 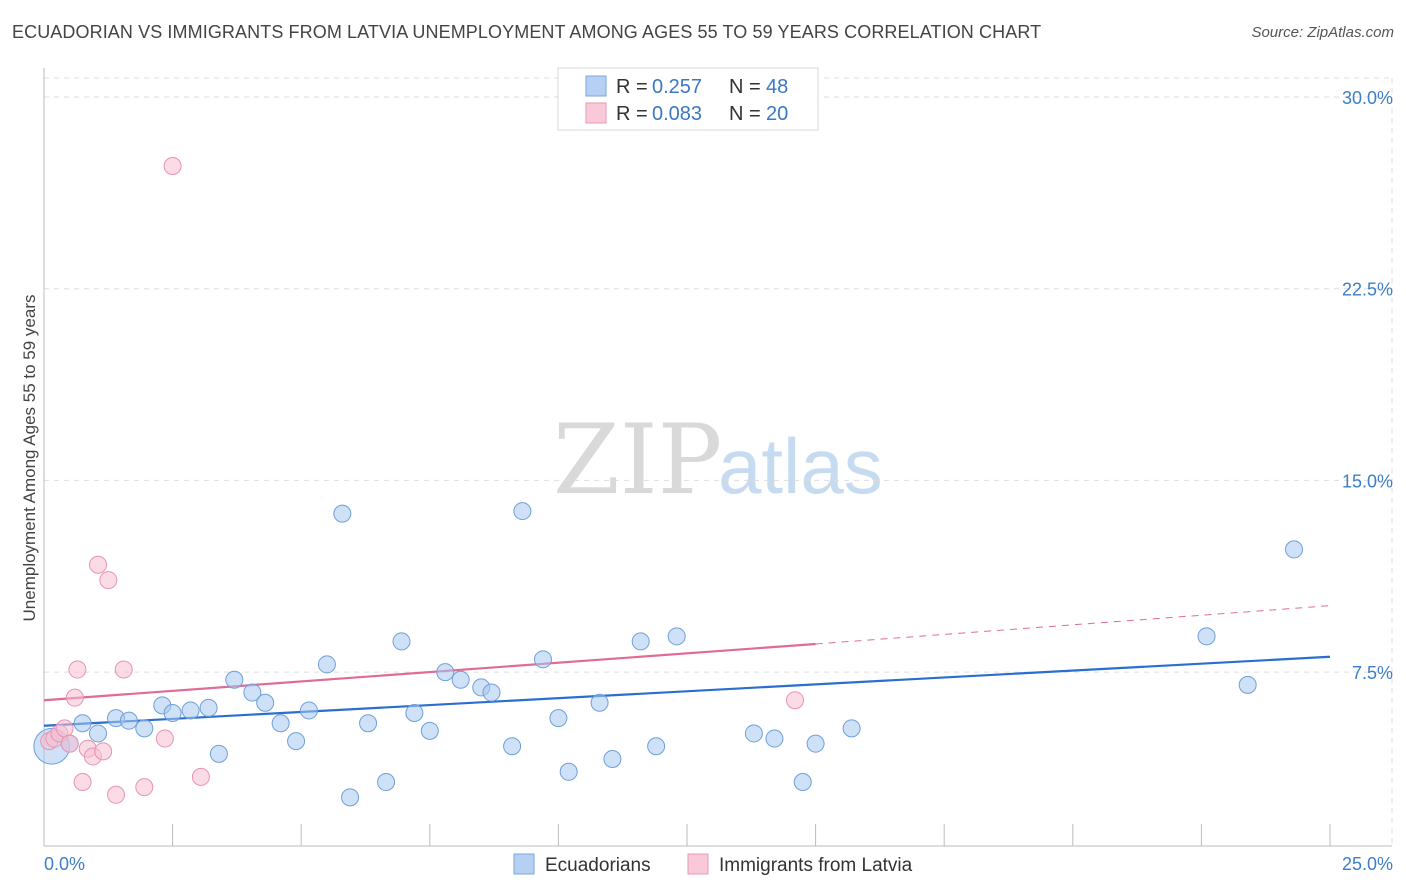 I want to click on watermark: ZIP atlas, so click(x=718, y=460).